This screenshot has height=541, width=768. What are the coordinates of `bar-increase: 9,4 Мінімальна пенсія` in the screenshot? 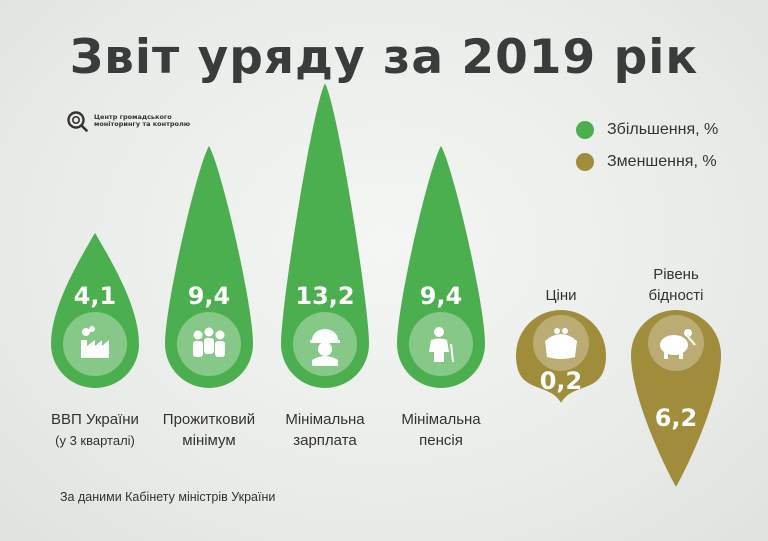 It's located at (441, 297).